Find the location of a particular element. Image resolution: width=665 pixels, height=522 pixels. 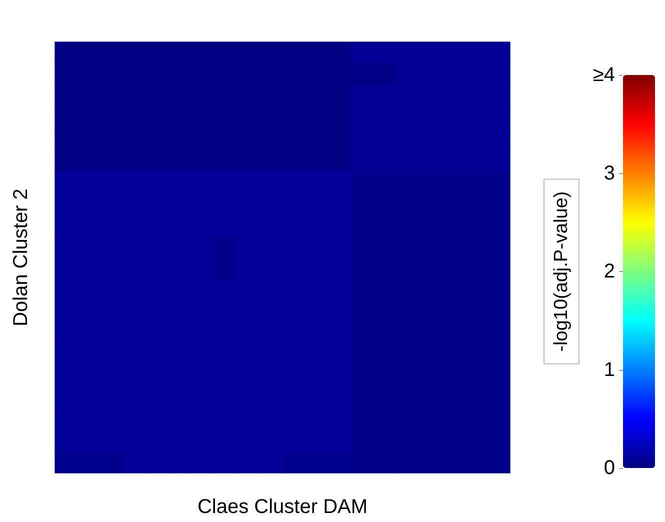

y-axis-title: Dolan Cluster 2 is located at coordinates (21, 257).